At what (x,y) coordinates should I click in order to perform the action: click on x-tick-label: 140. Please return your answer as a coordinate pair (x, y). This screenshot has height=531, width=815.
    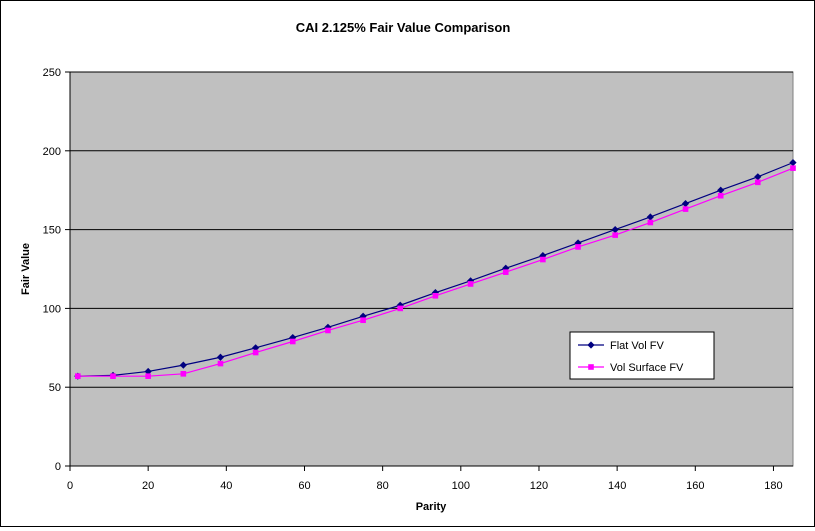
    Looking at the image, I should click on (617, 486).